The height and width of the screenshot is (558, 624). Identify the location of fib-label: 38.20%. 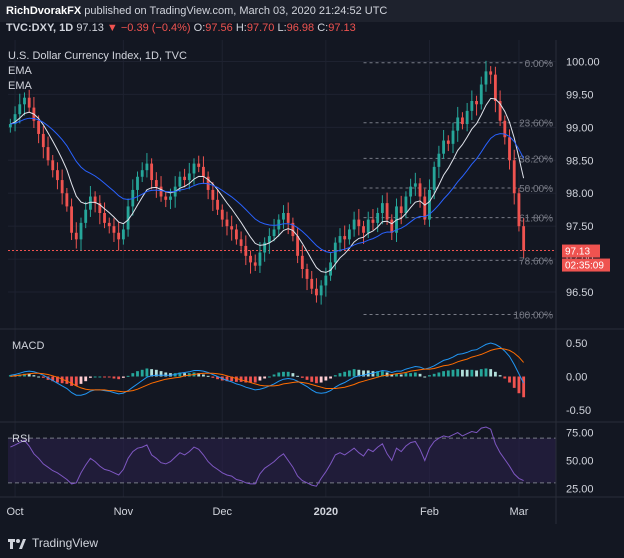
(536, 159).